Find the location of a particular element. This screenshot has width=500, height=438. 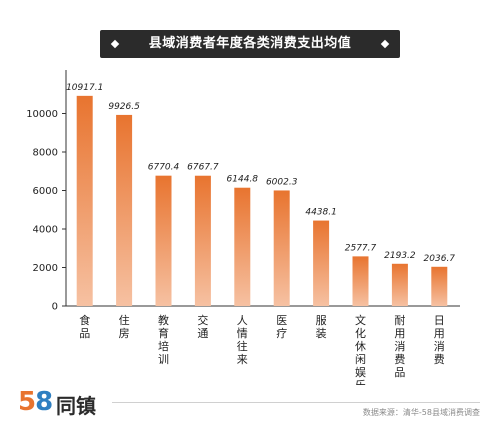

bar-value-label: 6002.3 is located at coordinates (282, 182).